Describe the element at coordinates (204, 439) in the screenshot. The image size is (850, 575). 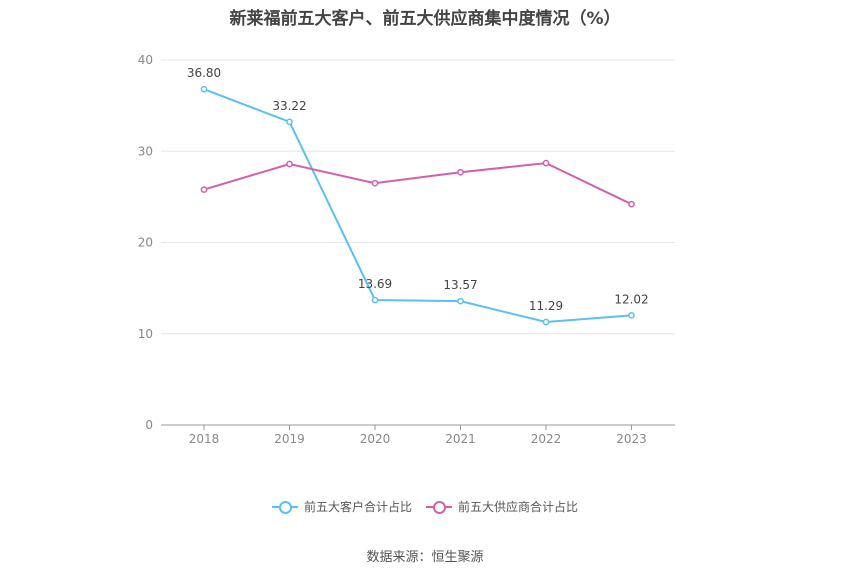
I see `x-tick-label-2018: 2018` at that location.